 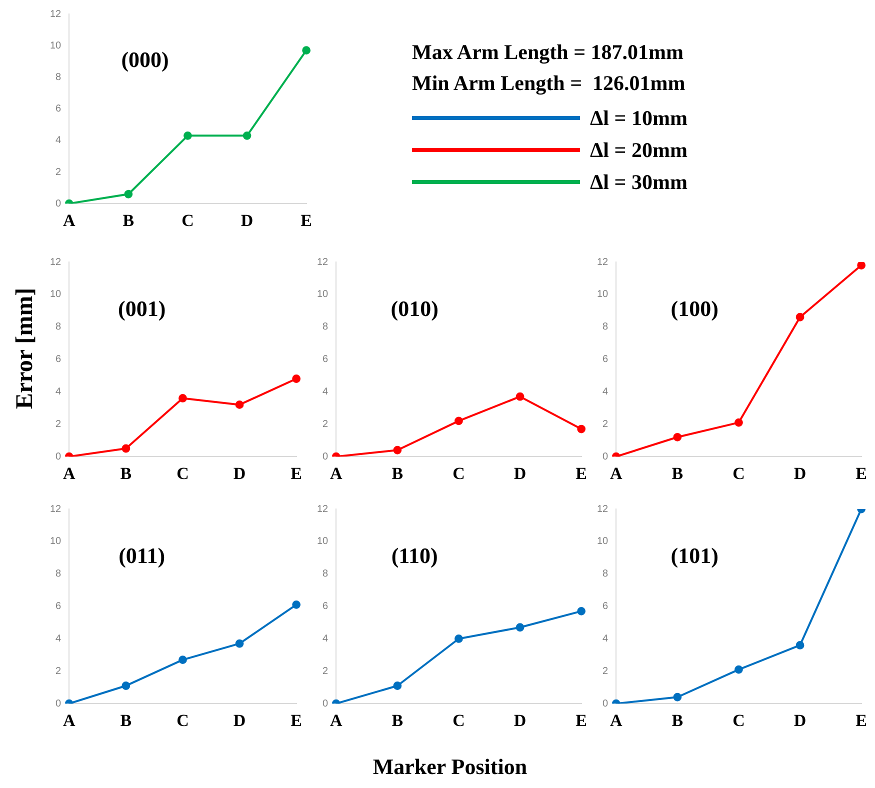 What do you see at coordinates (414, 309) in the screenshot?
I see `text: (010)` at bounding box center [414, 309].